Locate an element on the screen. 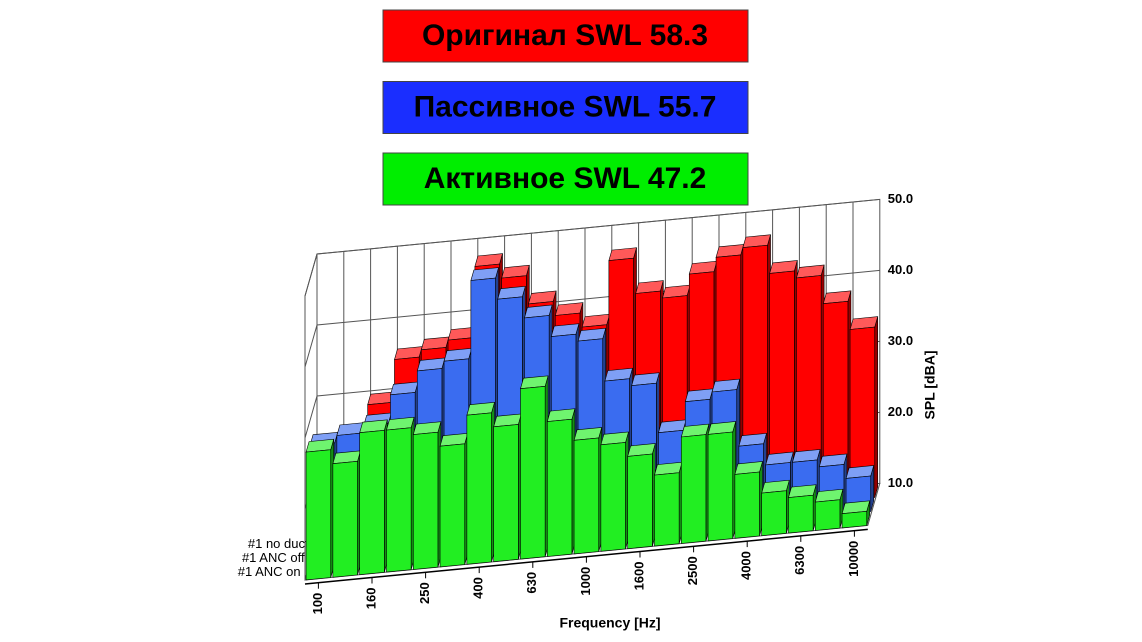 The height and width of the screenshot is (642, 1142). x-tick-label: 250 is located at coordinates (424, 593).